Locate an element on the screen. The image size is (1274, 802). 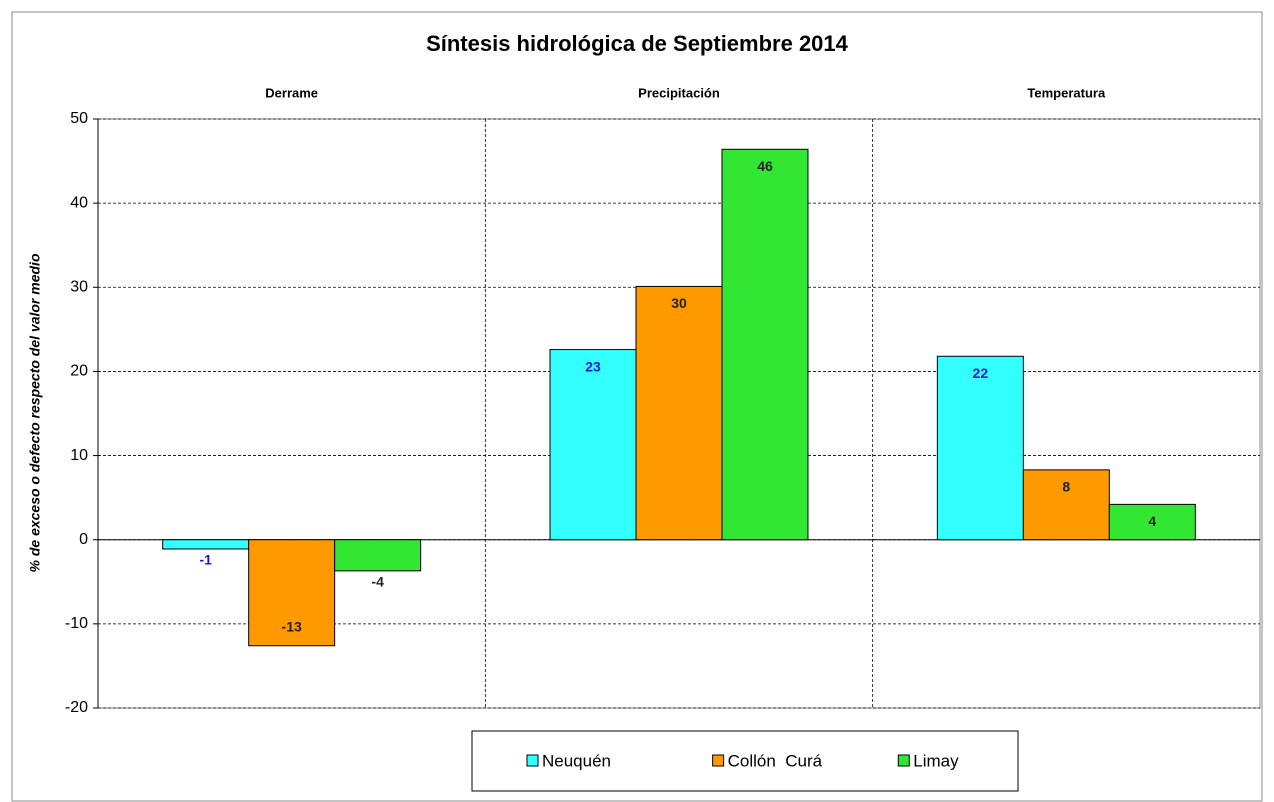
category-label: Temperatura is located at coordinates (1066, 92).